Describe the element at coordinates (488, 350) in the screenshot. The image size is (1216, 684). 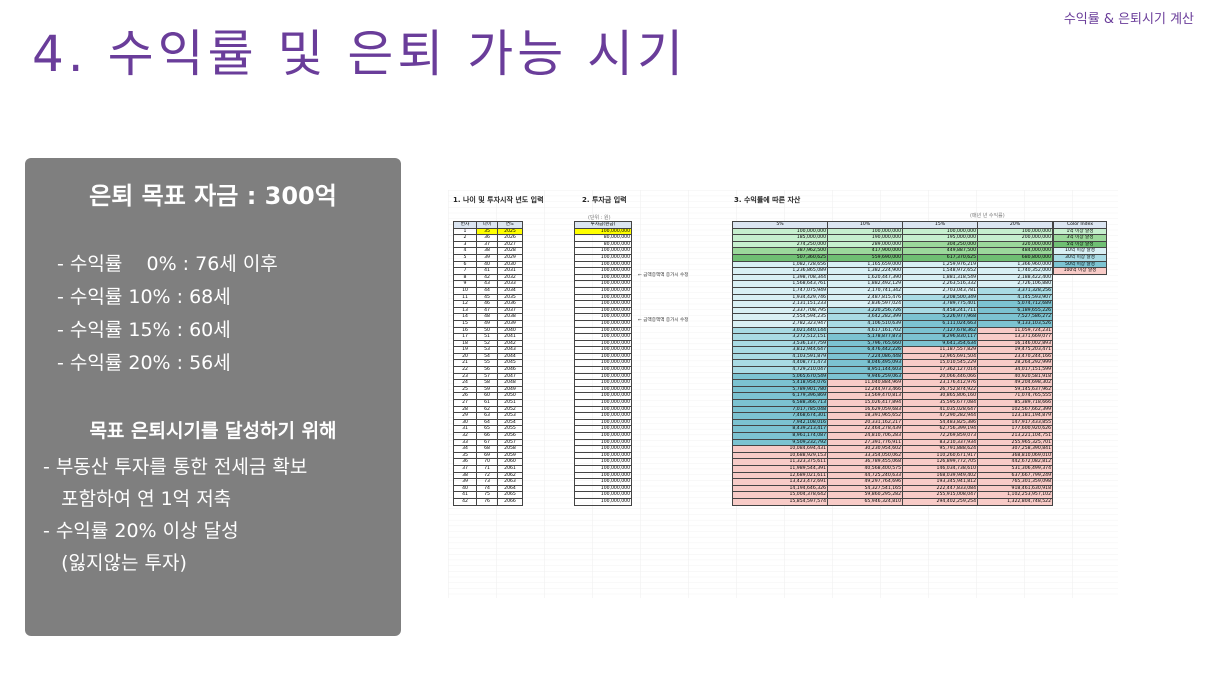
I see `table-row: 19 53 2043` at that location.